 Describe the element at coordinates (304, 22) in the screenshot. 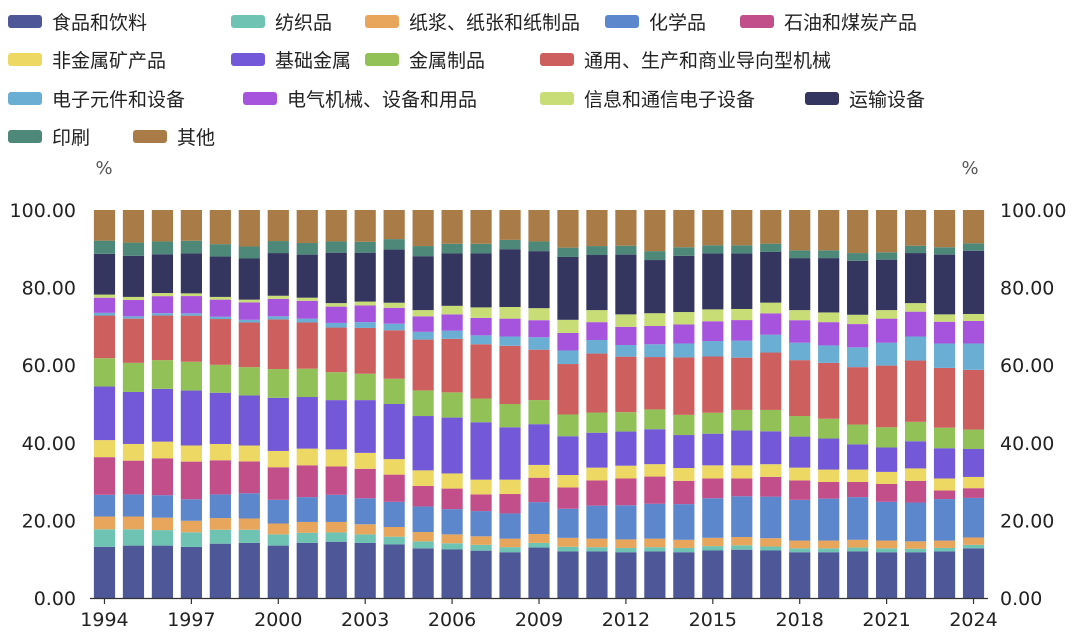

I see `legend-label: 纺织品` at that location.